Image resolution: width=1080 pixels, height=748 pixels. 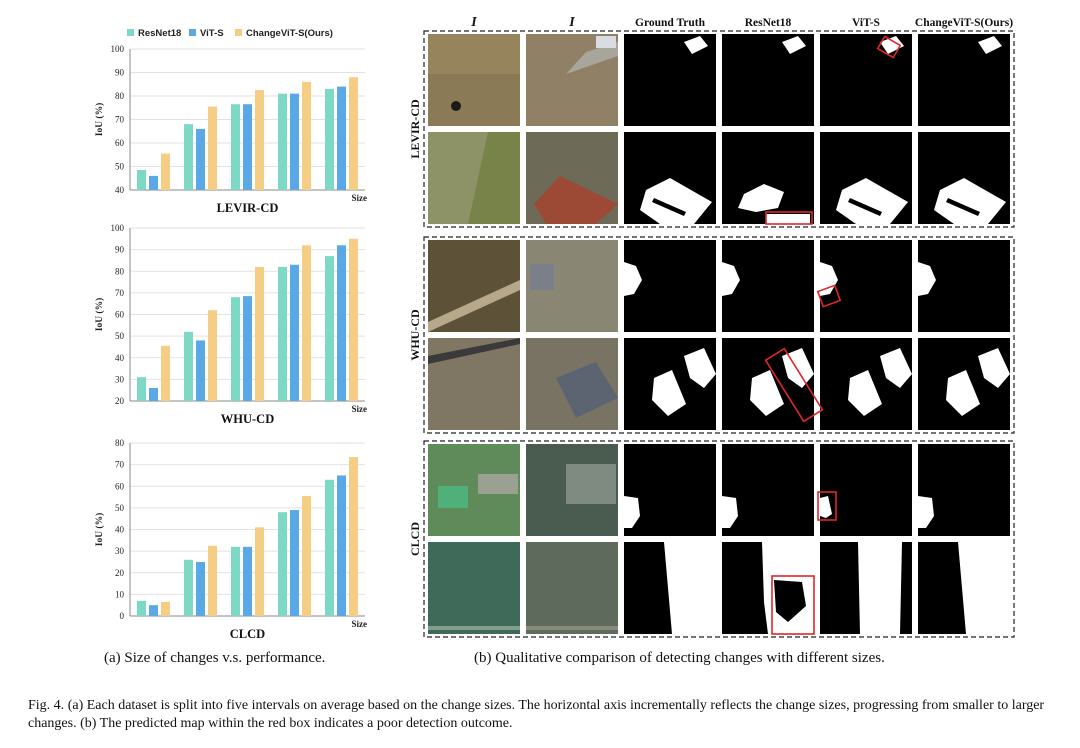 What do you see at coordinates (120, 271) in the screenshot?
I see `y-tick-label: 80` at bounding box center [120, 271].